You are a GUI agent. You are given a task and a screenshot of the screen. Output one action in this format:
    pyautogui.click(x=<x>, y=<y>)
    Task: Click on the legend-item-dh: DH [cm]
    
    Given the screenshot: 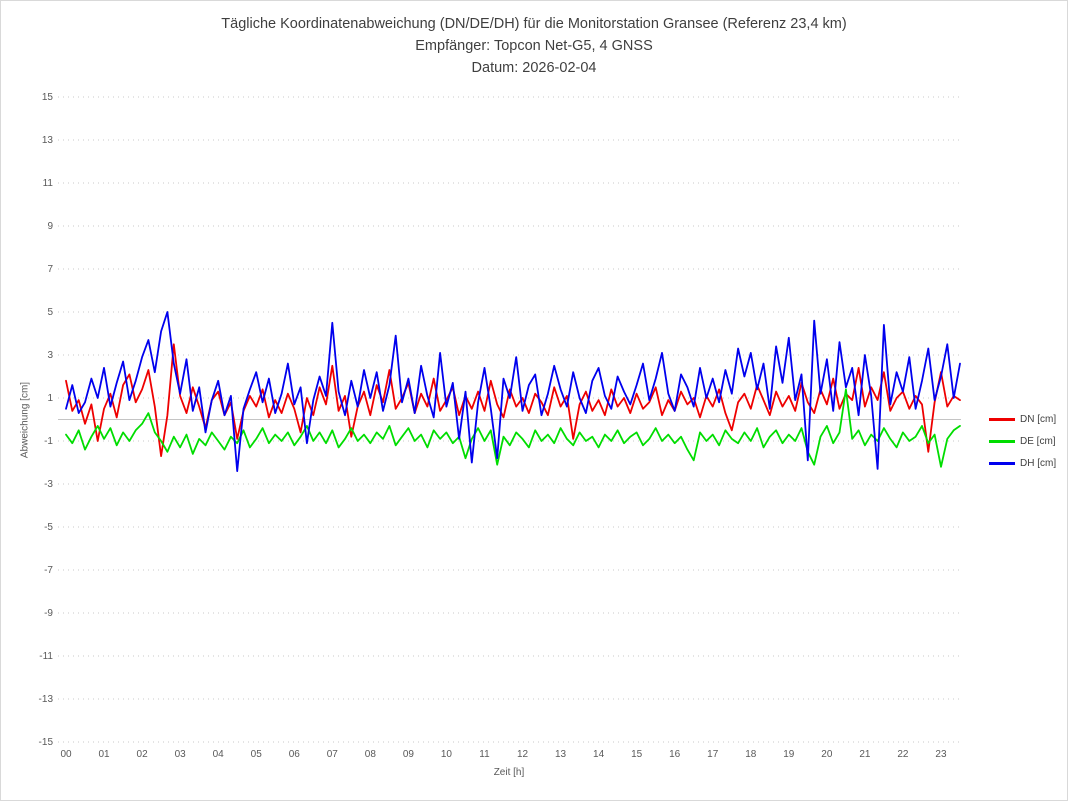 What is the action you would take?
    pyautogui.click(x=1022, y=463)
    